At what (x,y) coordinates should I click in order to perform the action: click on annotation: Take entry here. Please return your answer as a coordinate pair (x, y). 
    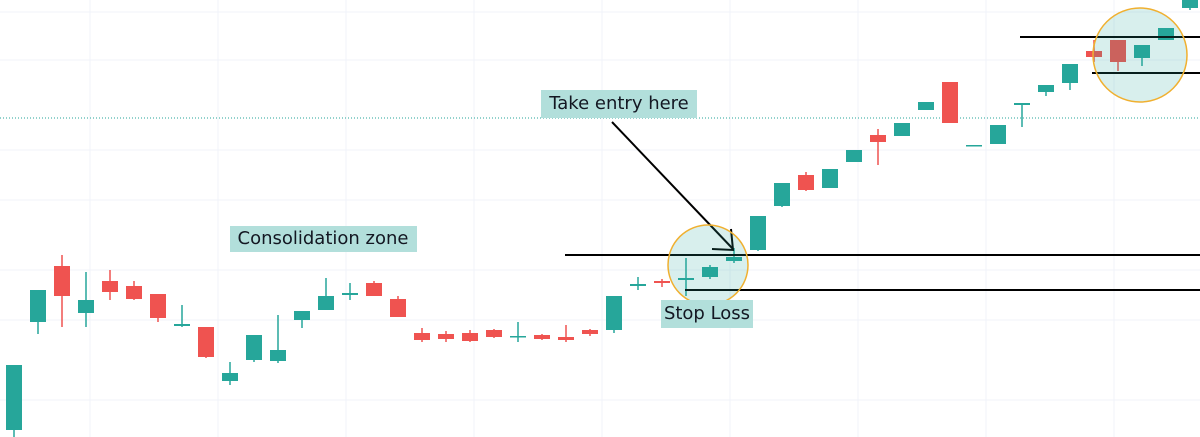
    Looking at the image, I should click on (618, 103).